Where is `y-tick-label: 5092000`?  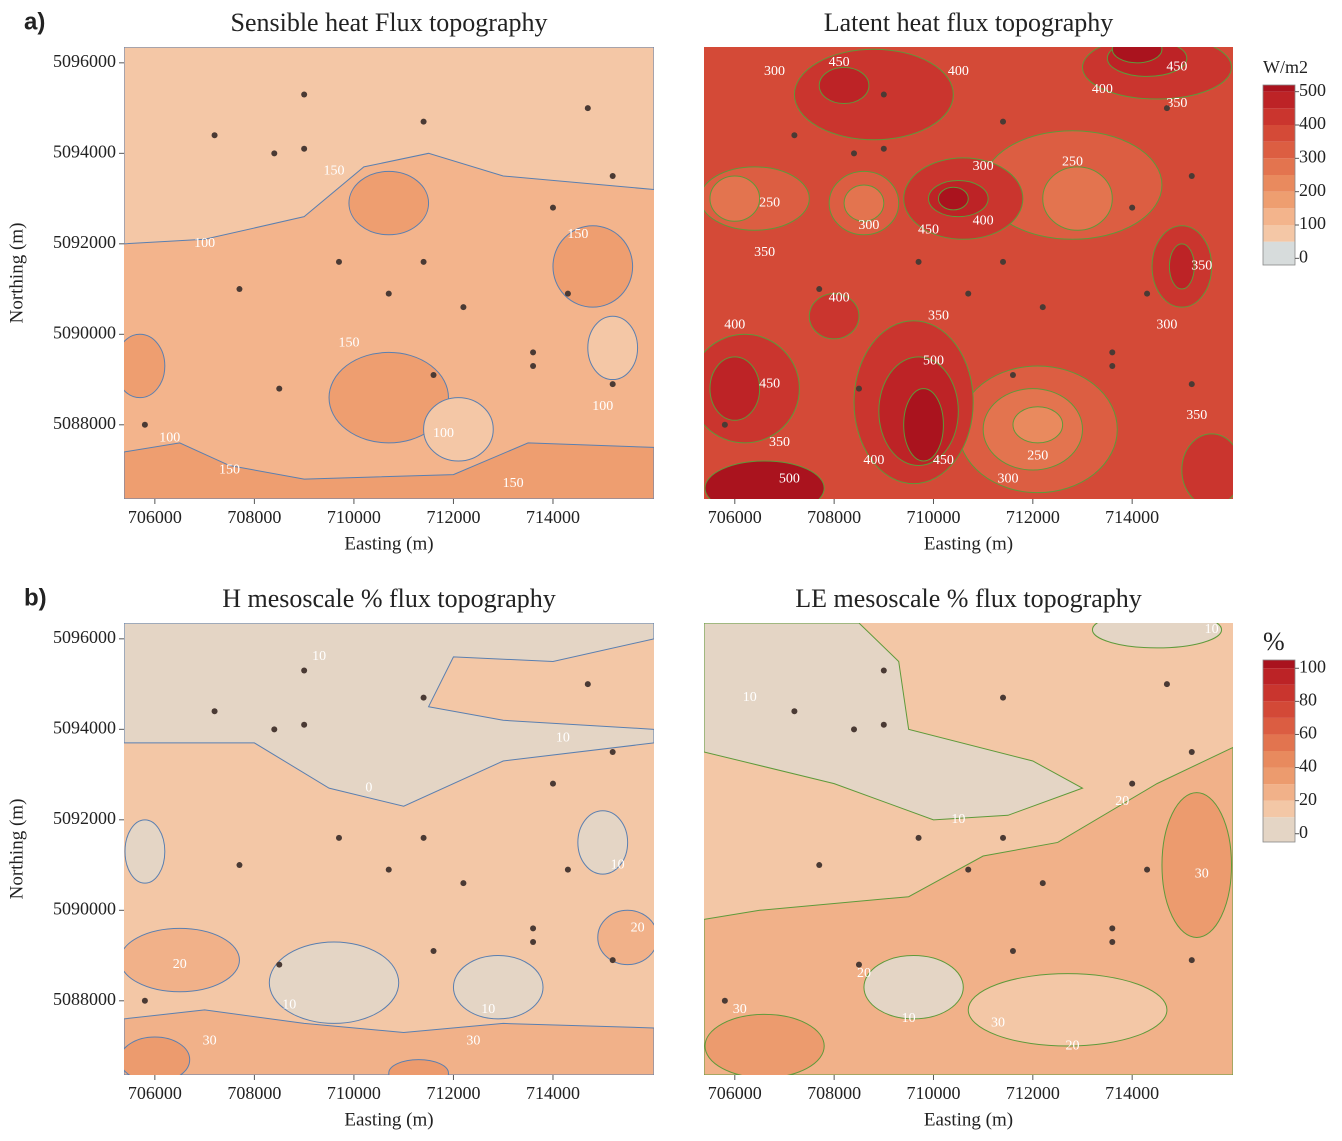 y-tick-label: 5092000 is located at coordinates (84, 818).